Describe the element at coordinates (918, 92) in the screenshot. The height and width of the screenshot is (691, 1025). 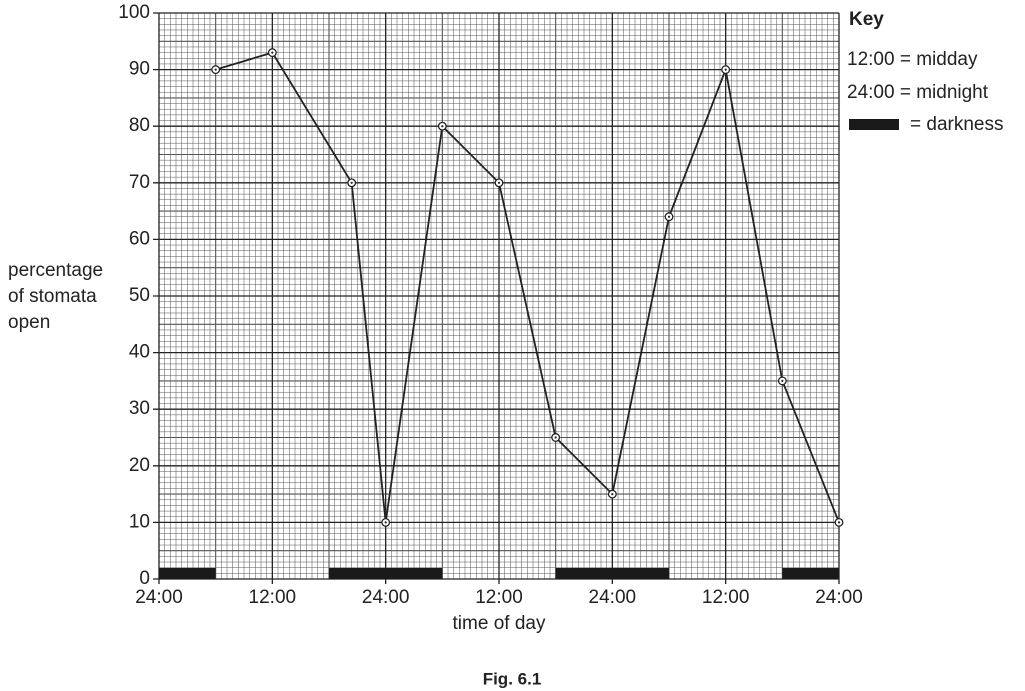
I see `key-item: 24:00 = midnight` at that location.